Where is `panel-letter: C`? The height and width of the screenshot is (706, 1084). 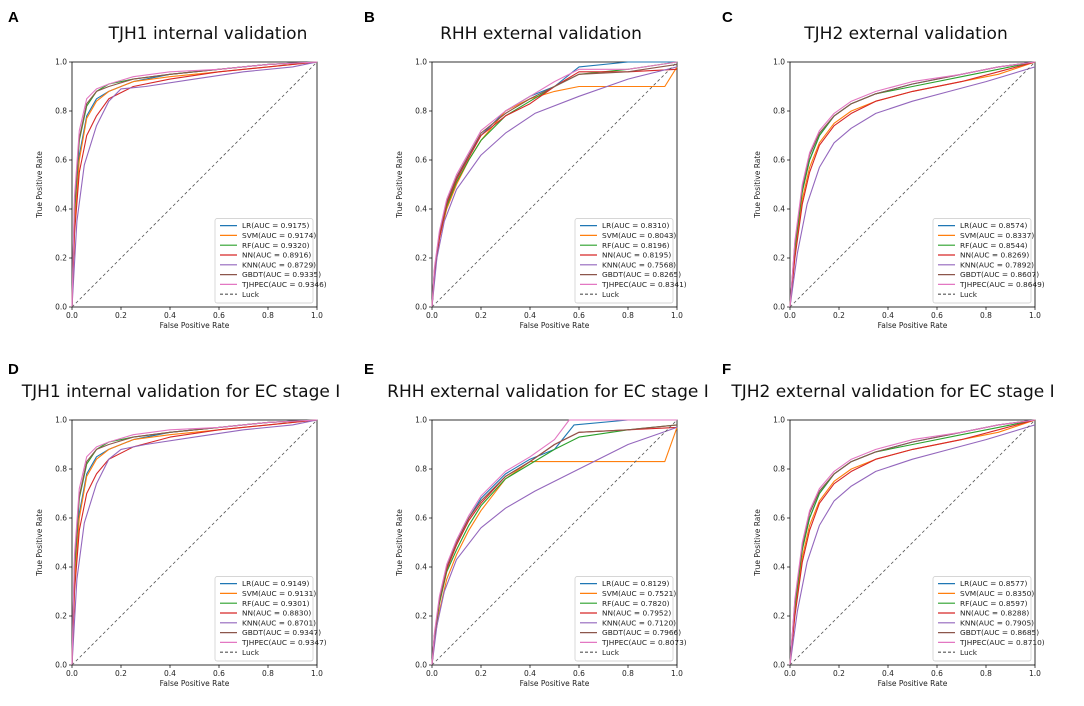
panel-letter: C is located at coordinates (727, 17).